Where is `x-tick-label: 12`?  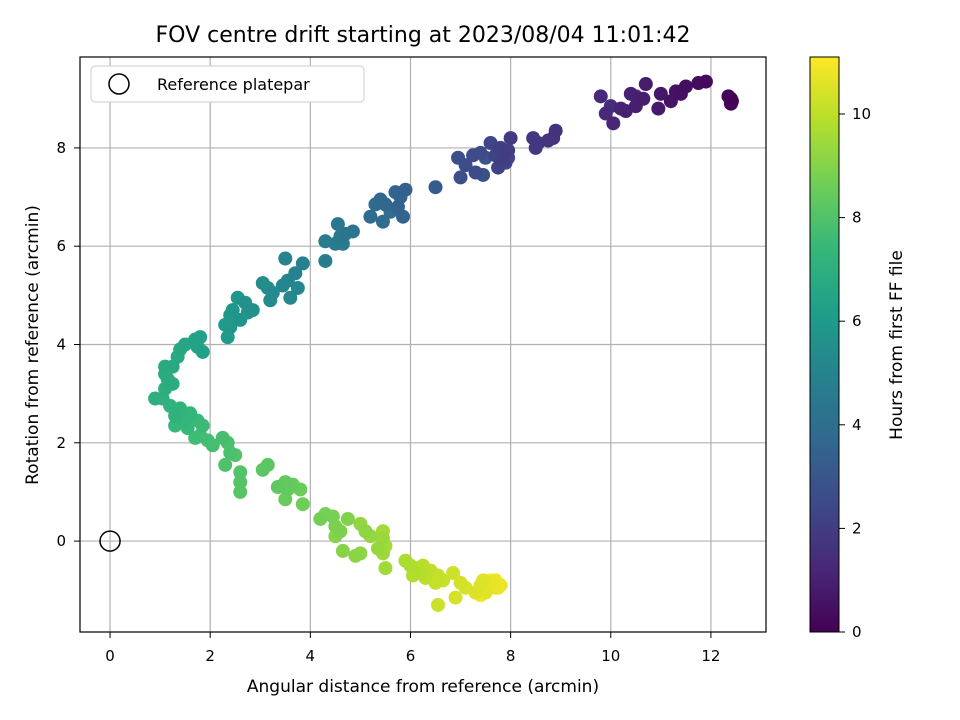 x-tick-label: 12 is located at coordinates (710, 656).